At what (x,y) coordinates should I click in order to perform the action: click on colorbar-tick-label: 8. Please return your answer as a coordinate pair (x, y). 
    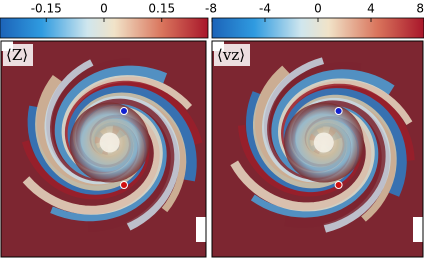
    Looking at the image, I should click on (420, 9).